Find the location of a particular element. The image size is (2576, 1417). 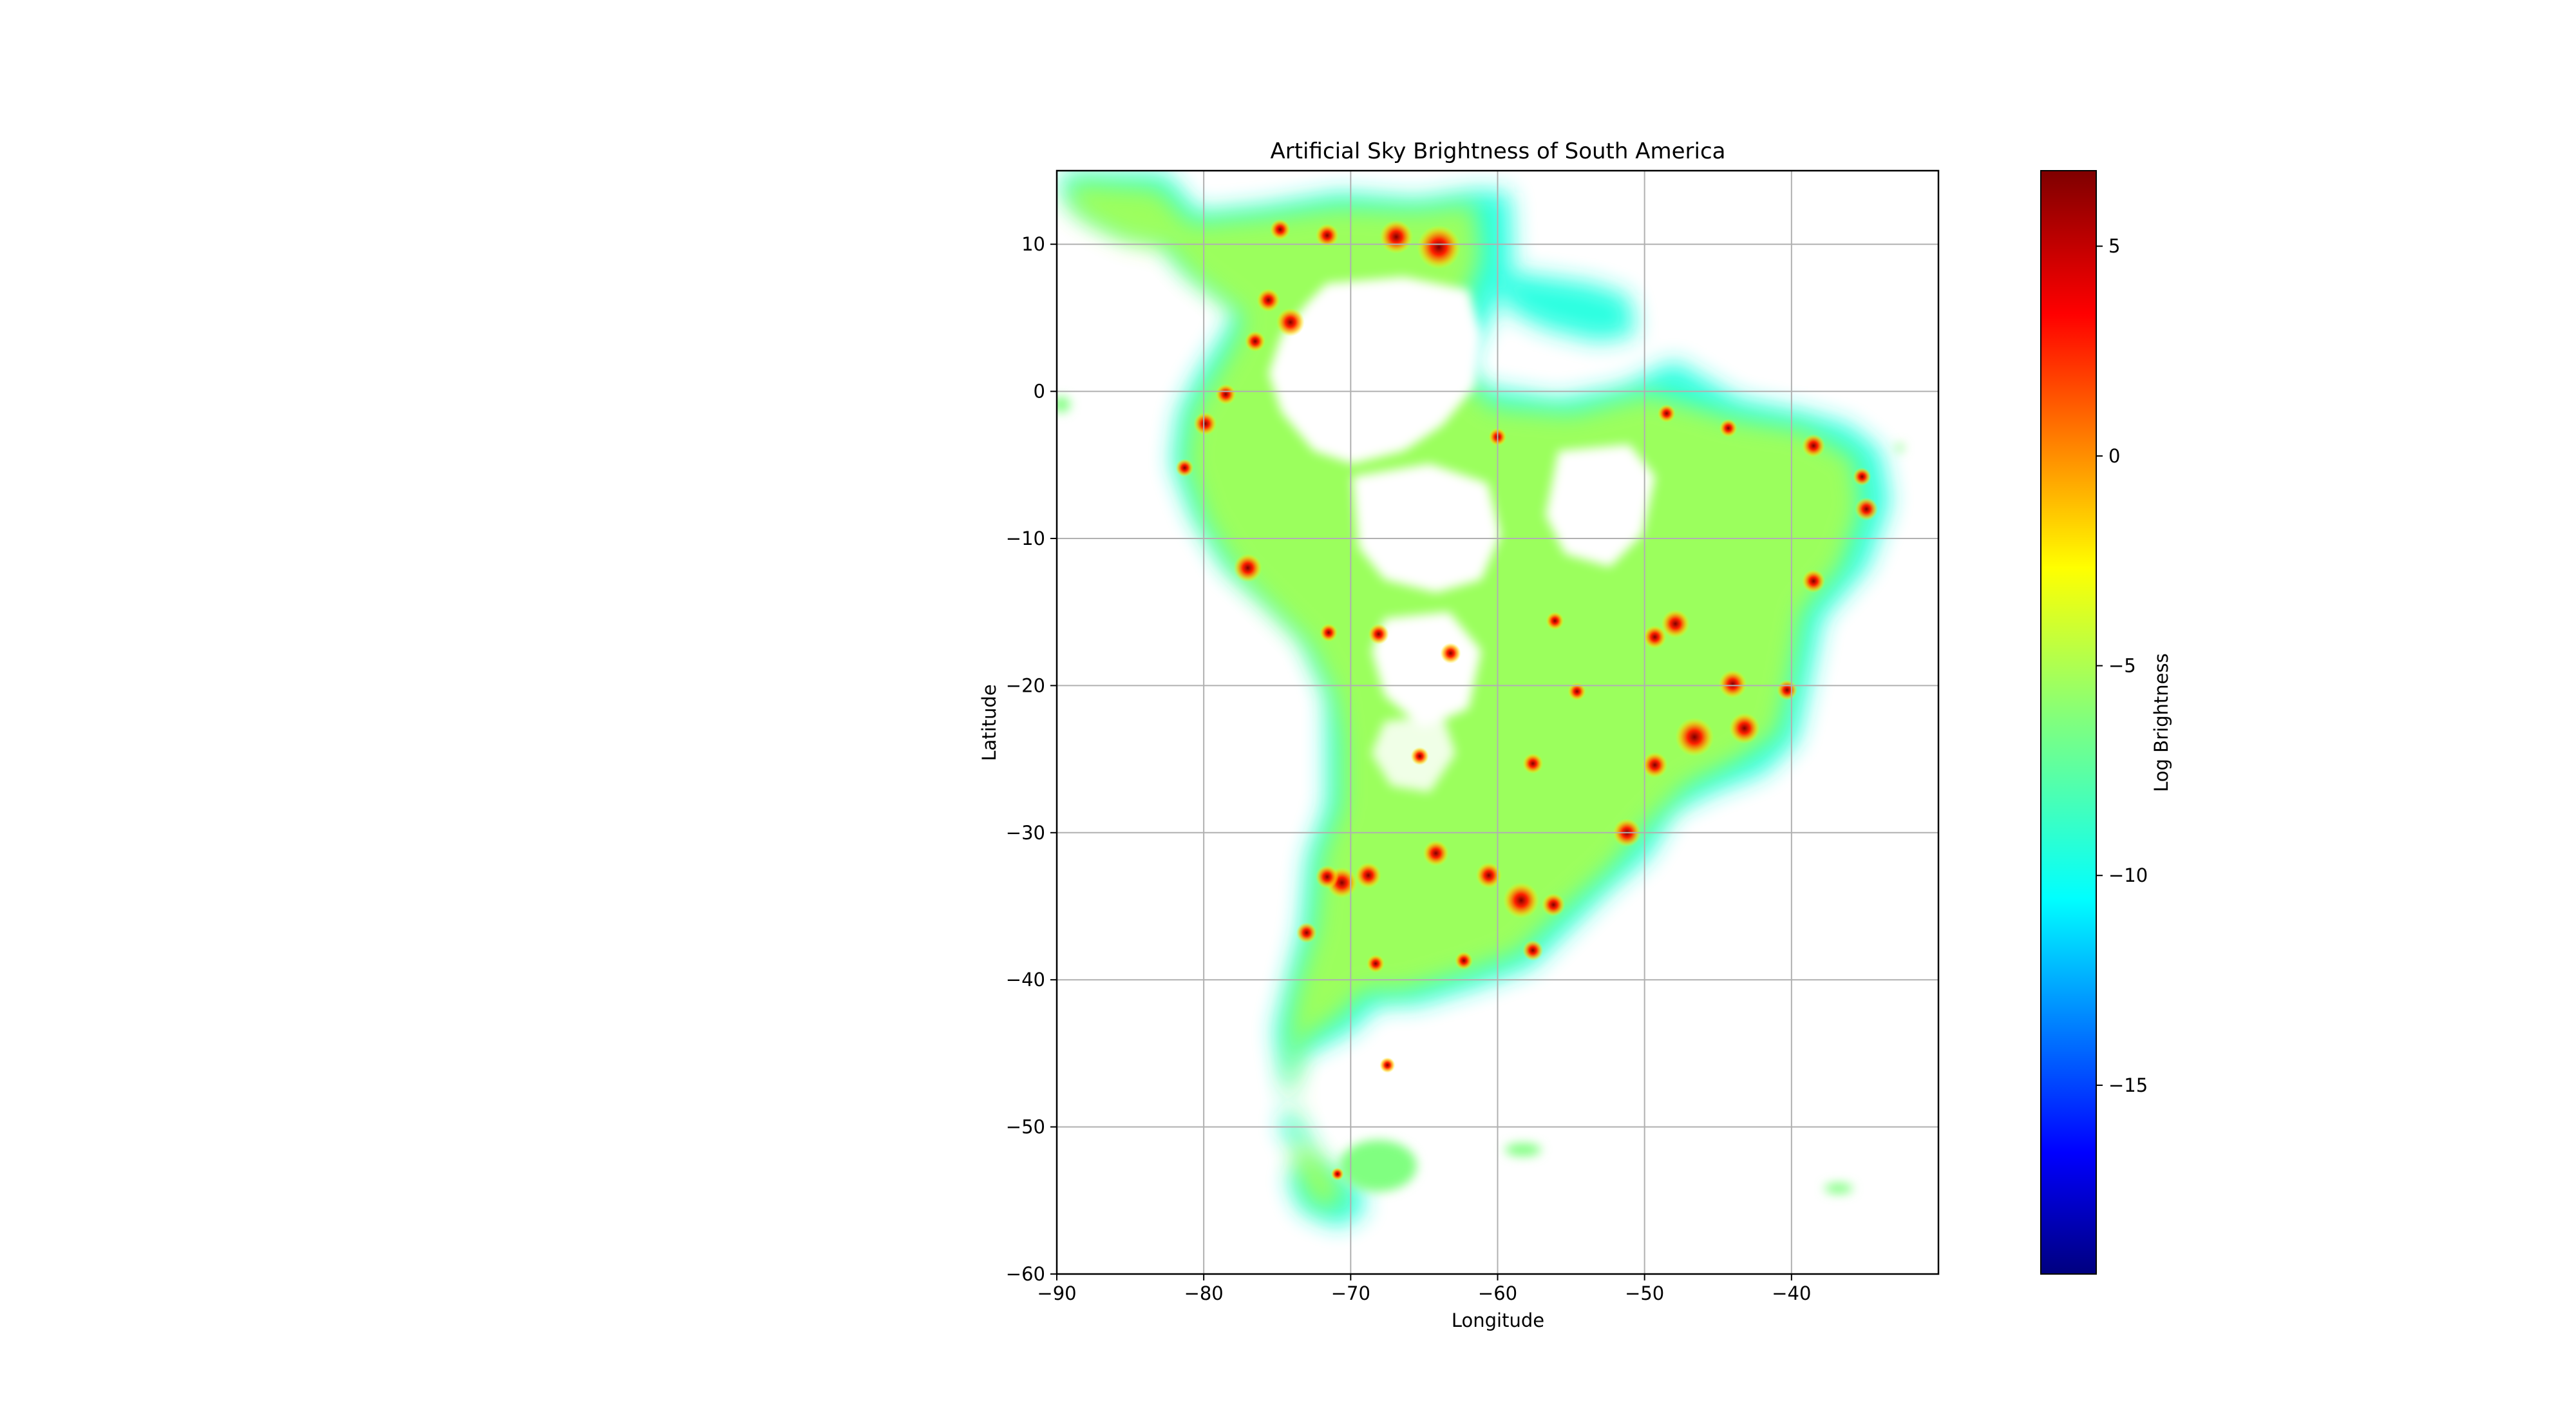

colorbar-tick-label: −5 is located at coordinates (2122, 666).